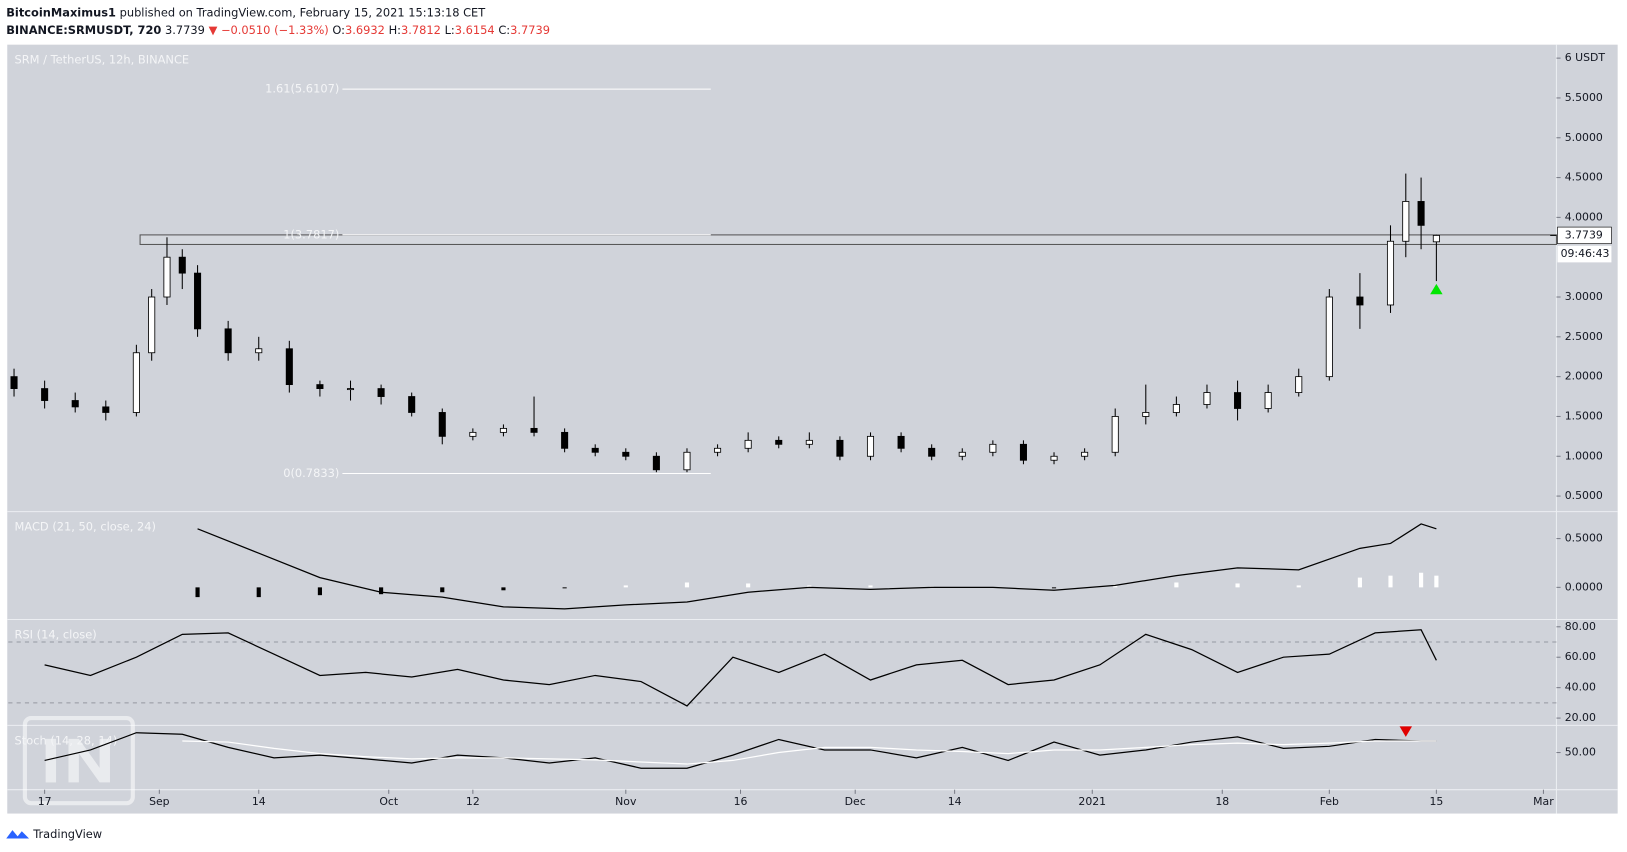  What do you see at coordinates (741, 801) in the screenshot?
I see `x-tick-label: 16` at bounding box center [741, 801].